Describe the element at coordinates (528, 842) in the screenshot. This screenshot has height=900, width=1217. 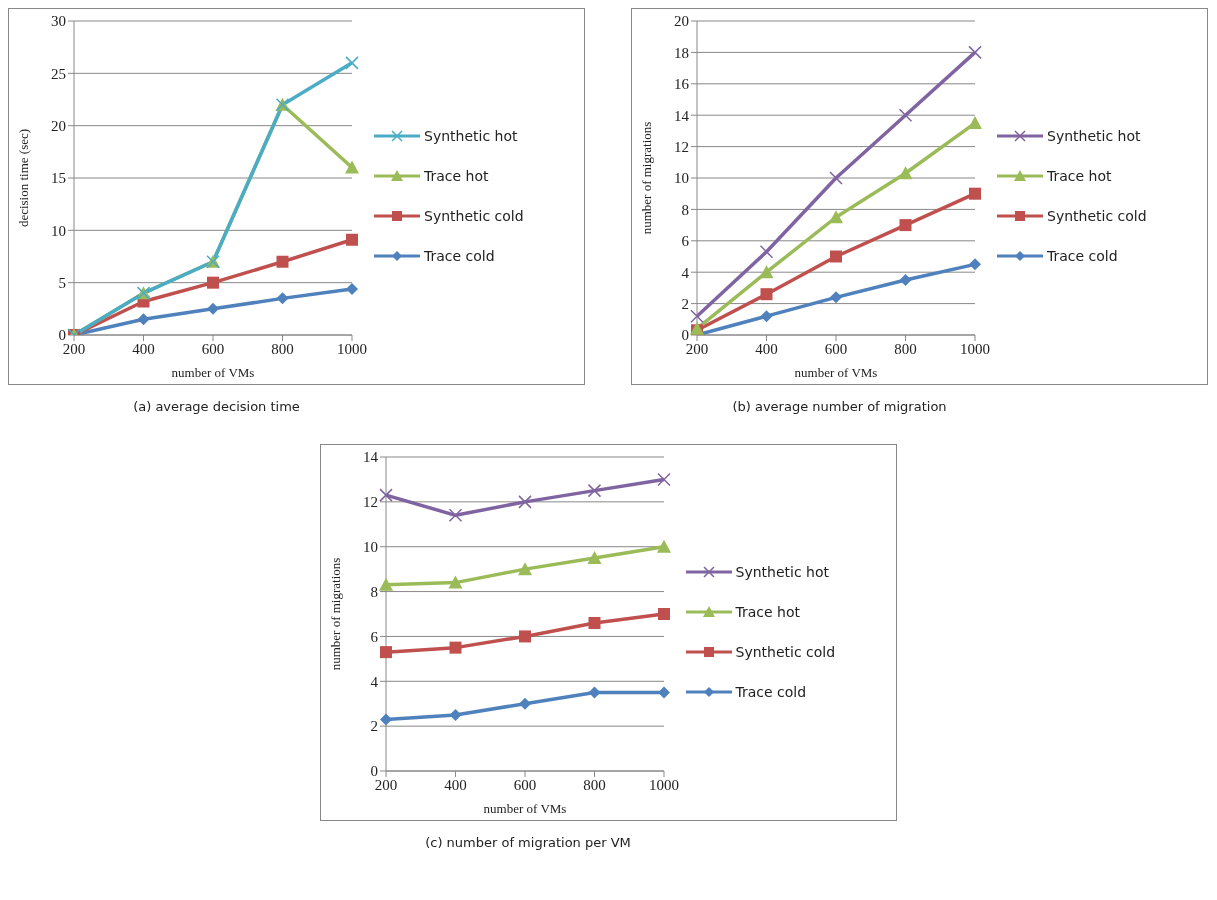
I see `text: (c) number of migration per VM` at that location.